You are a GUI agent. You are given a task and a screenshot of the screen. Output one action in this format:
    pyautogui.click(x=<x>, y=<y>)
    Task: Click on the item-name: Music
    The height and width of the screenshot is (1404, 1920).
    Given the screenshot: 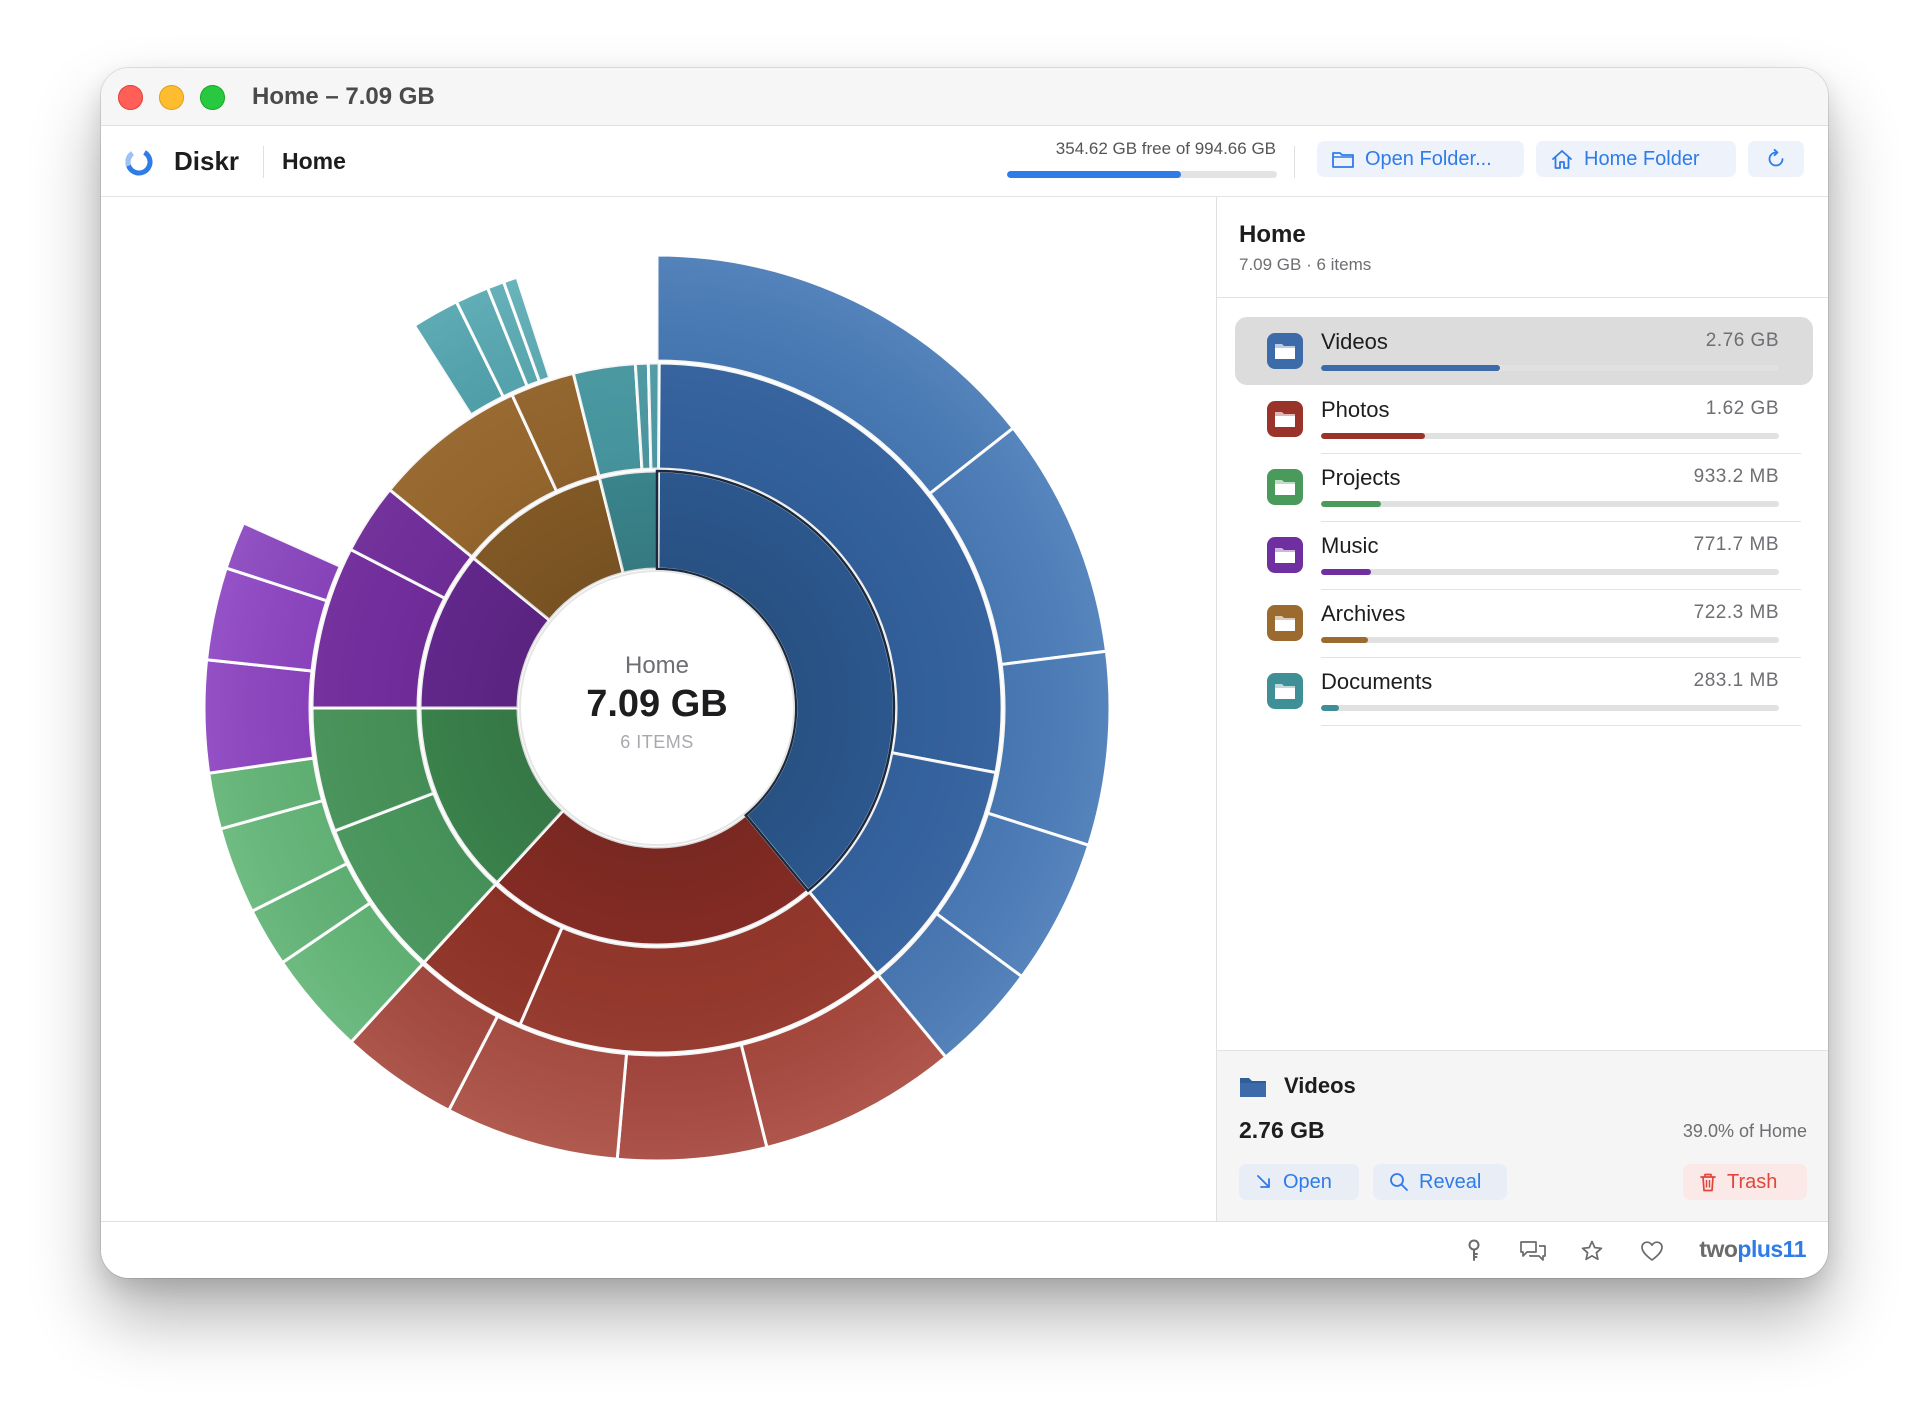 What is the action you would take?
    pyautogui.click(x=1350, y=545)
    